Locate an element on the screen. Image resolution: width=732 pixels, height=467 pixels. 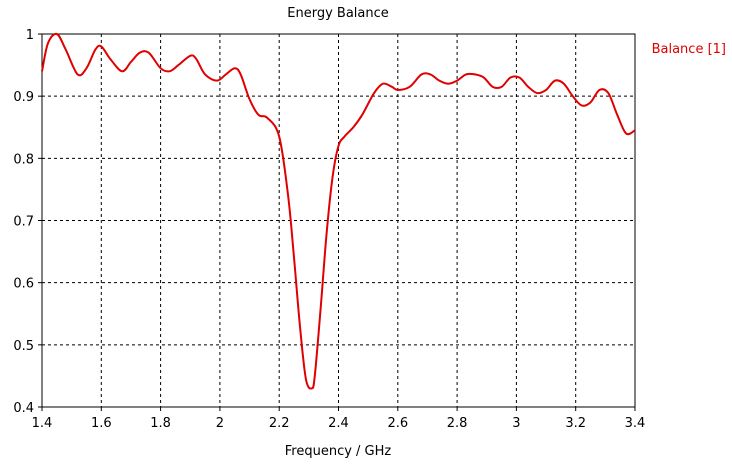
x-tick-label: 1.8 is located at coordinates (160, 423).